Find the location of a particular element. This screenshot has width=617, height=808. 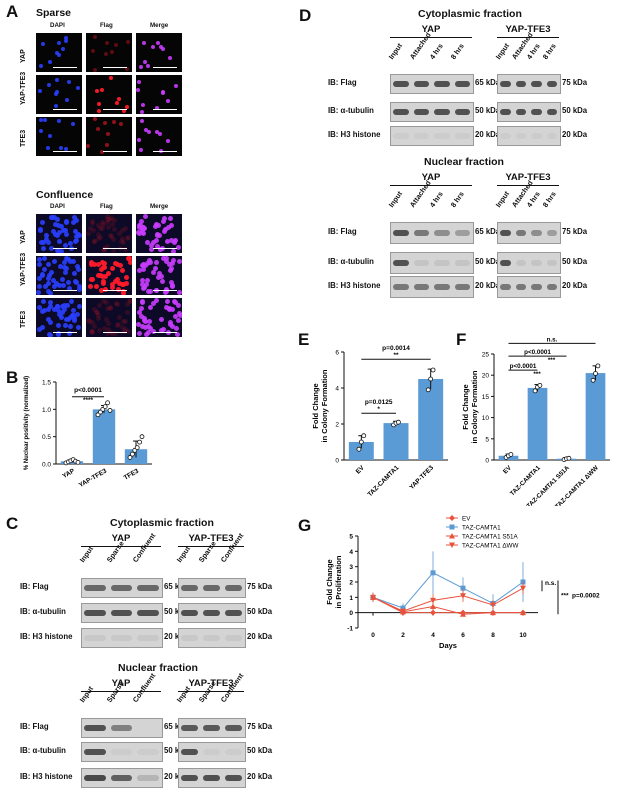

series-line is located at coordinates (447, 605).